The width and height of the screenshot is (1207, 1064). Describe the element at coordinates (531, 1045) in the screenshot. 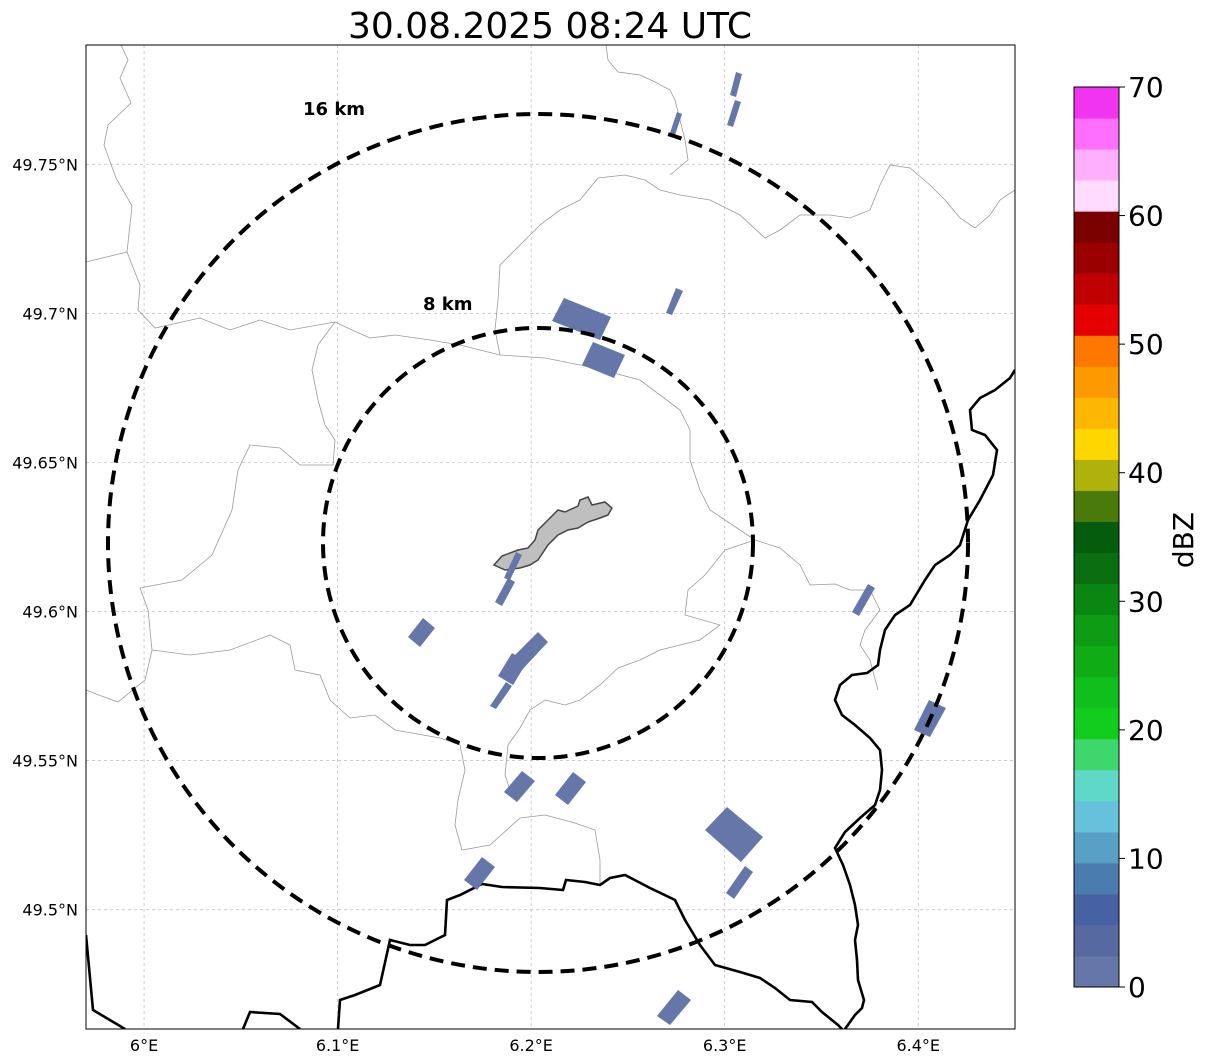

I see `lon-tick-label: 6.2°E` at that location.